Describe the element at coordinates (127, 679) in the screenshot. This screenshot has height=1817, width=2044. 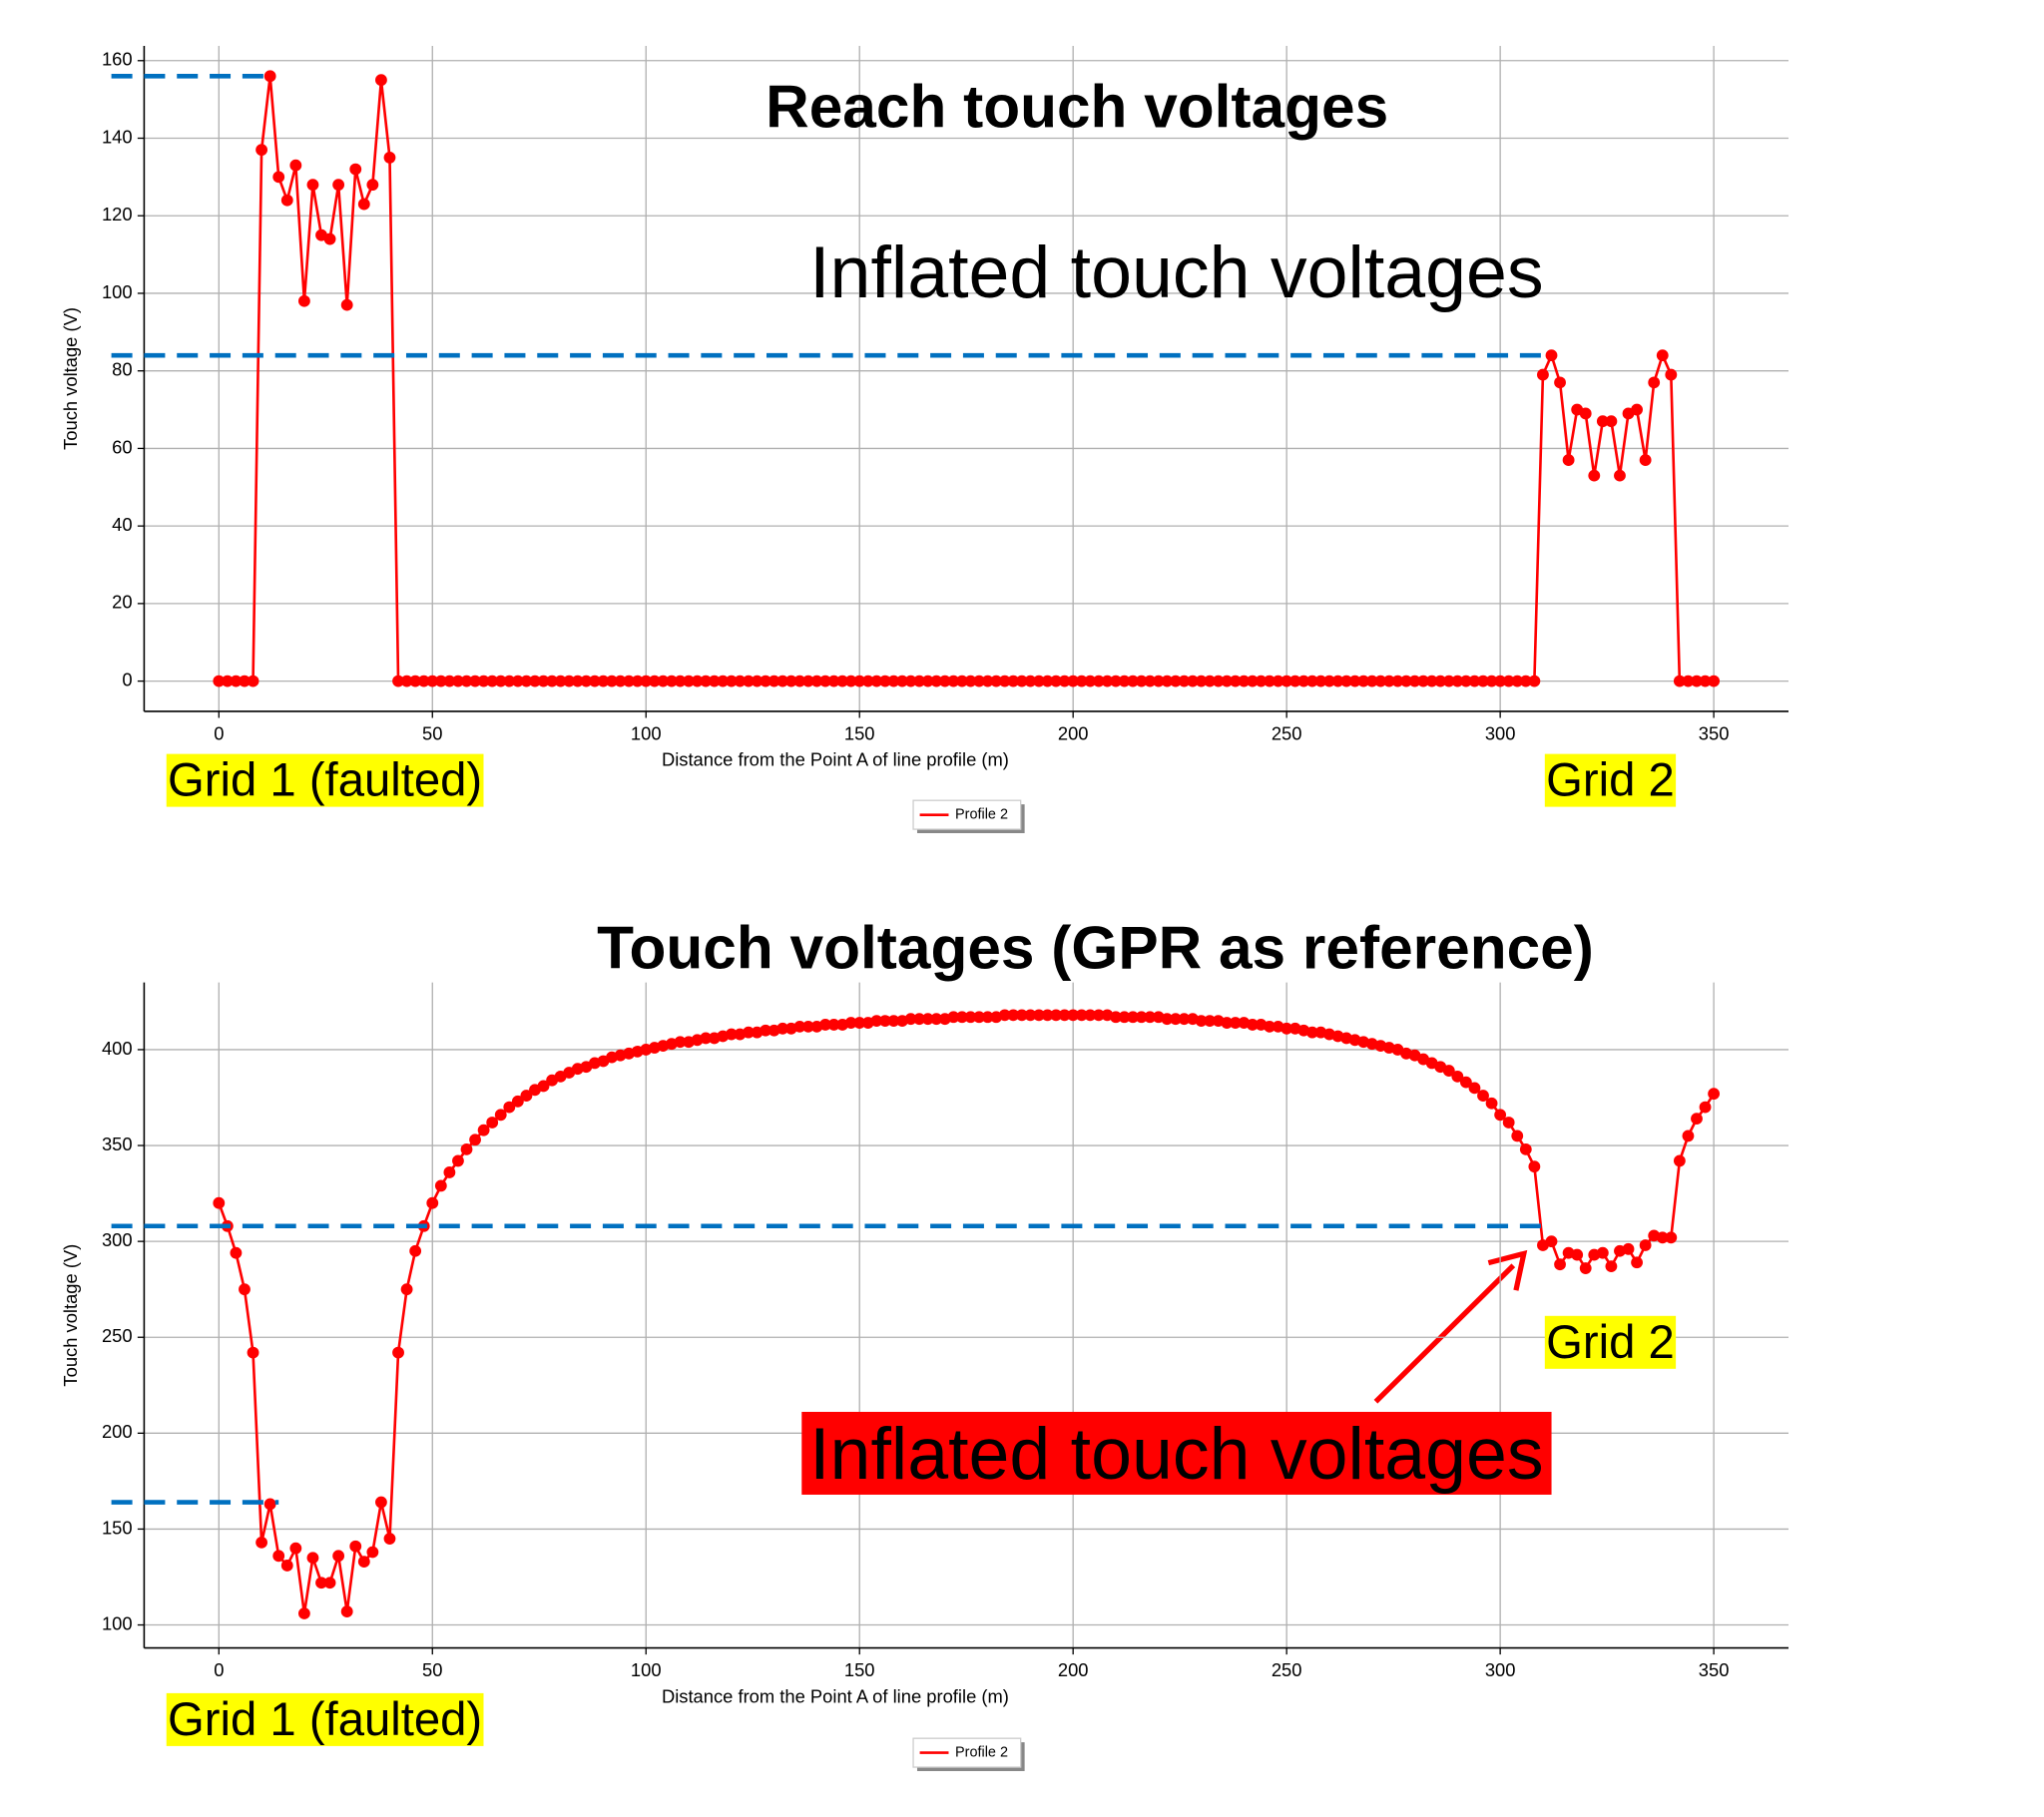
I see `y-tick-label: 0` at that location.